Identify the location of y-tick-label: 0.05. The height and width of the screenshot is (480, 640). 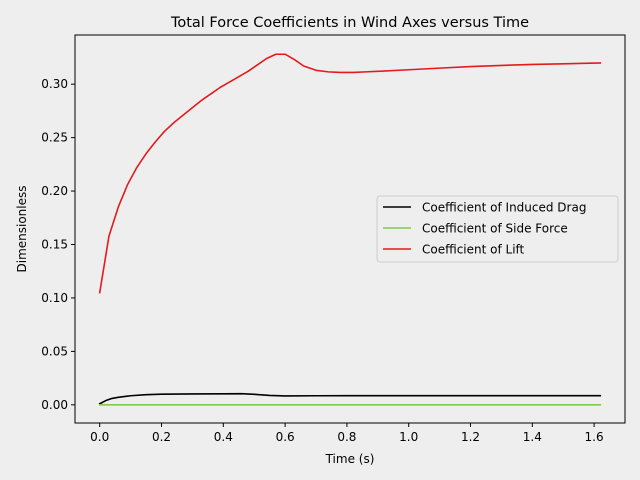
(54, 351).